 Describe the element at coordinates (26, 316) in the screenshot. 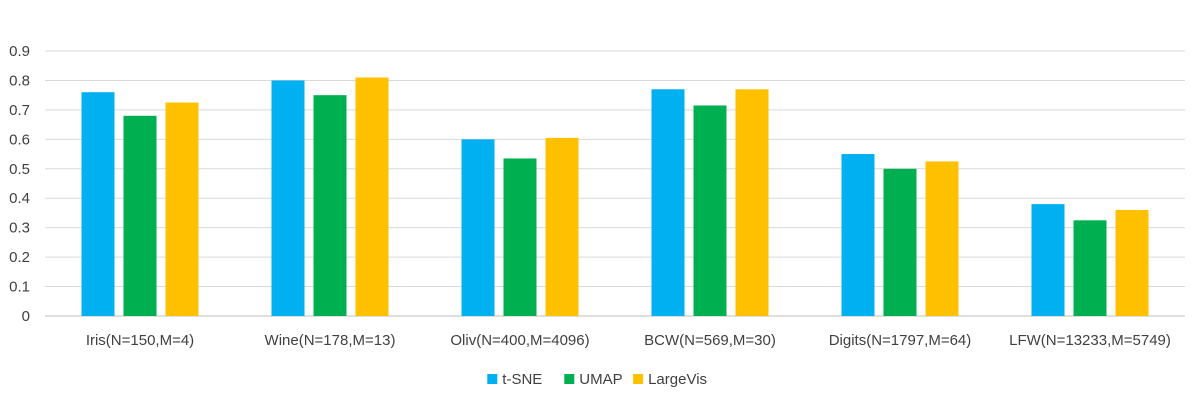

I see `y-tick-label: 0` at that location.